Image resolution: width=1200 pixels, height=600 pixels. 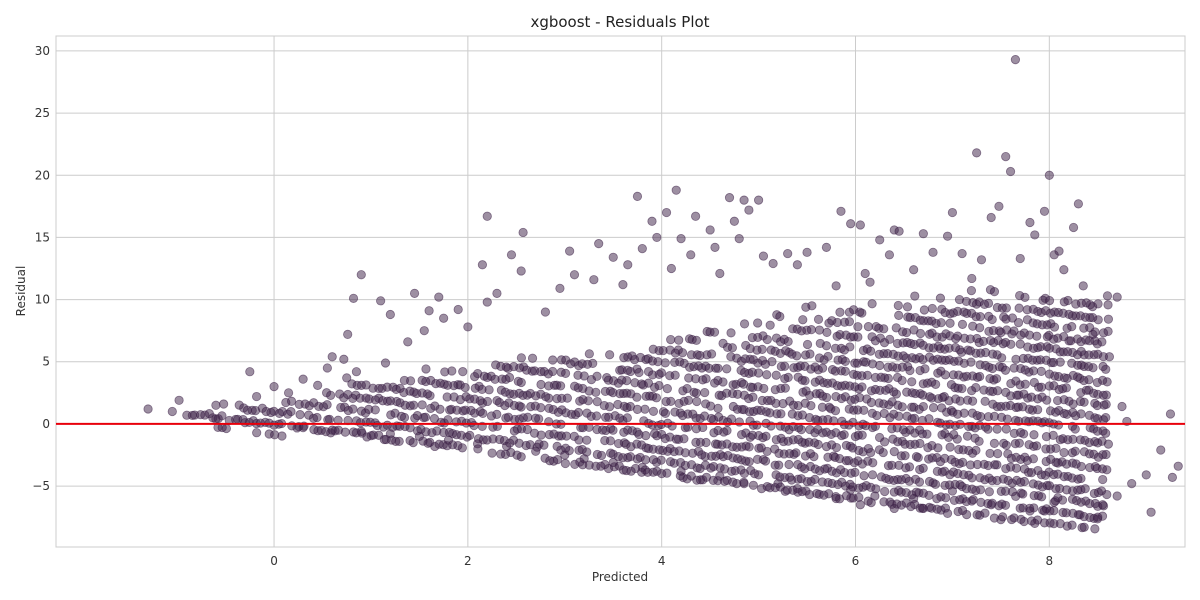 I want to click on y-axis-title: Residual, so click(x=21, y=291).